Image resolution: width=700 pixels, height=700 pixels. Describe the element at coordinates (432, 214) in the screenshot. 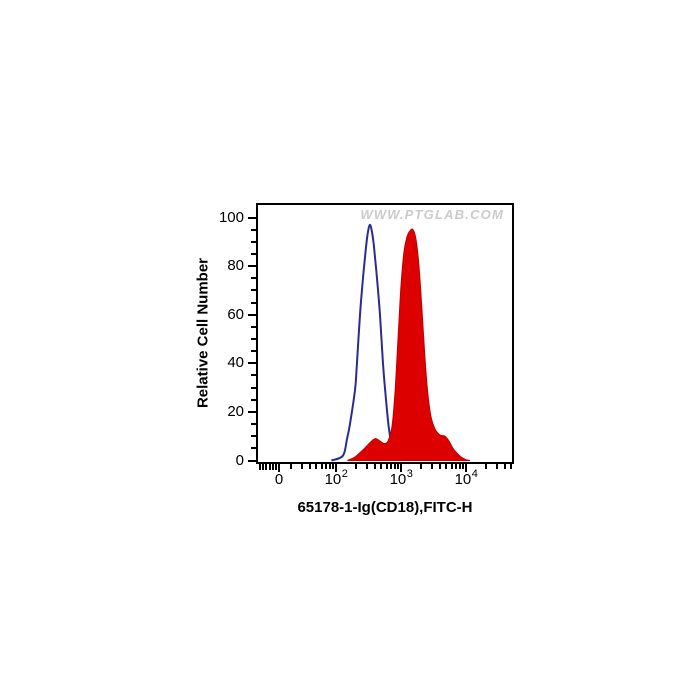

I see `watermark: WWW.PTGLAB.COM` at that location.